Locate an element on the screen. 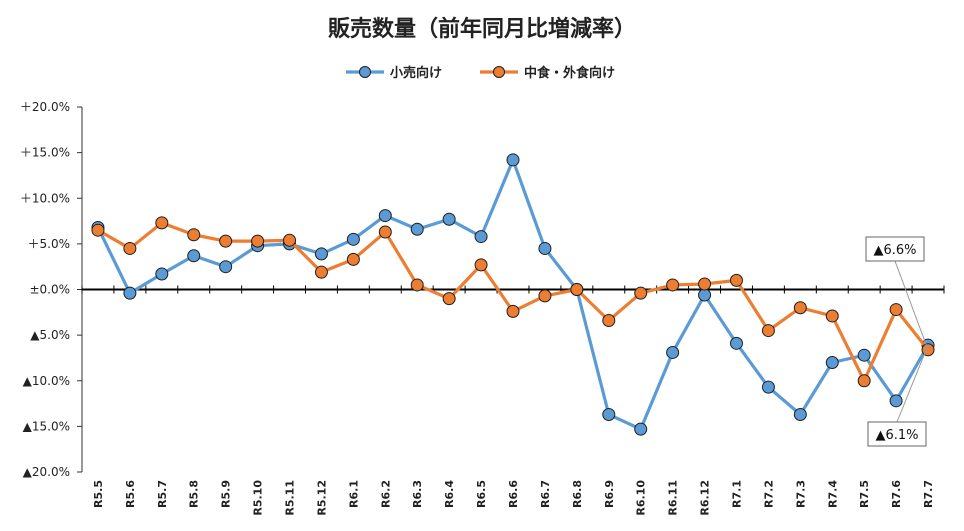  x-tick-label: R6.7 is located at coordinates (545, 494).